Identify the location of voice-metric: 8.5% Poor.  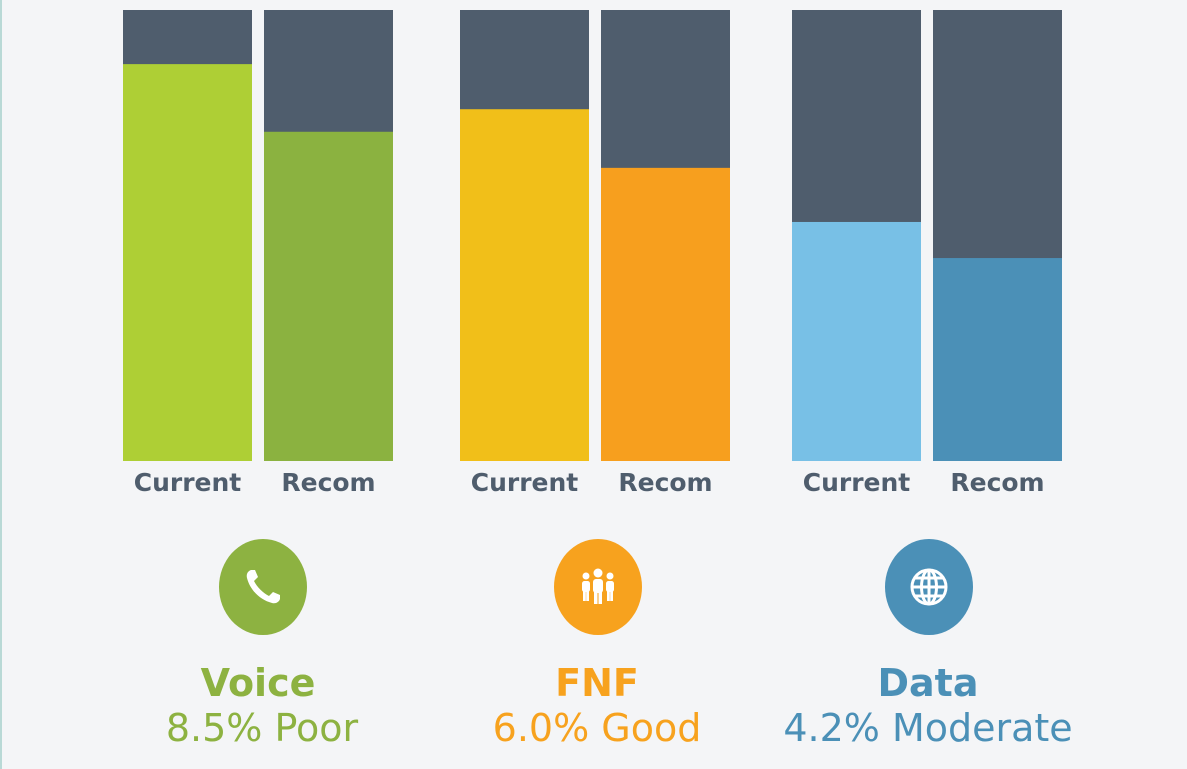
(262, 728).